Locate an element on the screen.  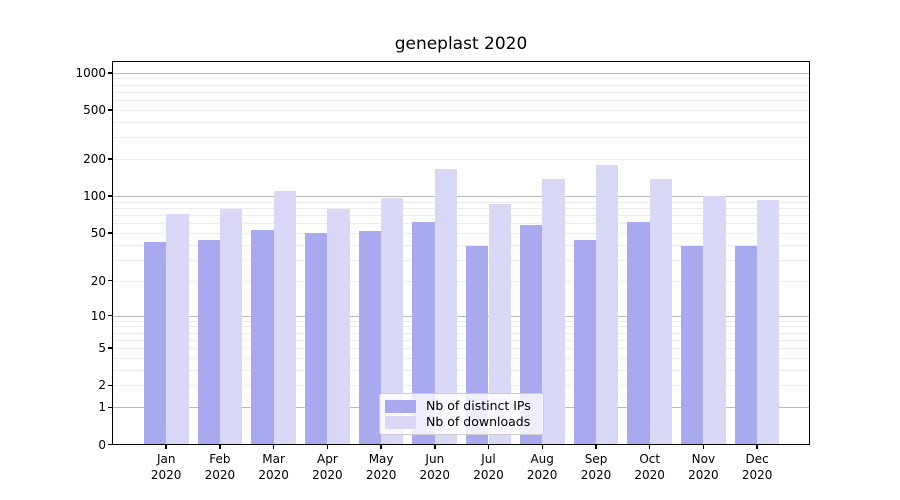
x-tick-label: Apr 2020 is located at coordinates (327, 467).